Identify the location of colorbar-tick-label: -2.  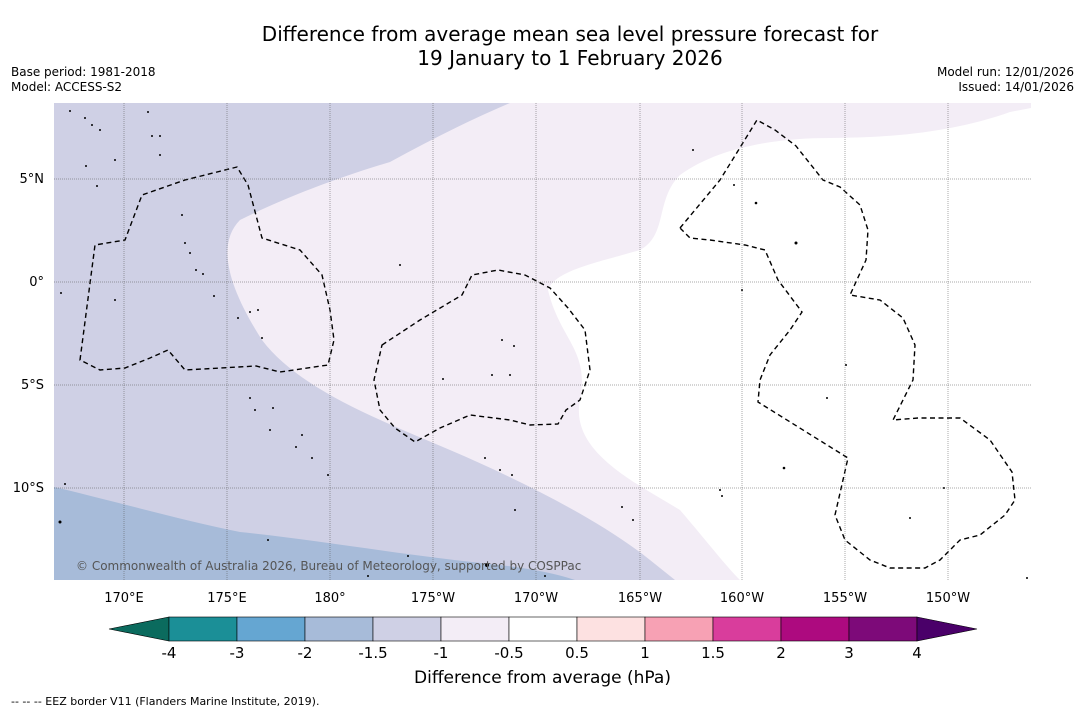
(305, 653).